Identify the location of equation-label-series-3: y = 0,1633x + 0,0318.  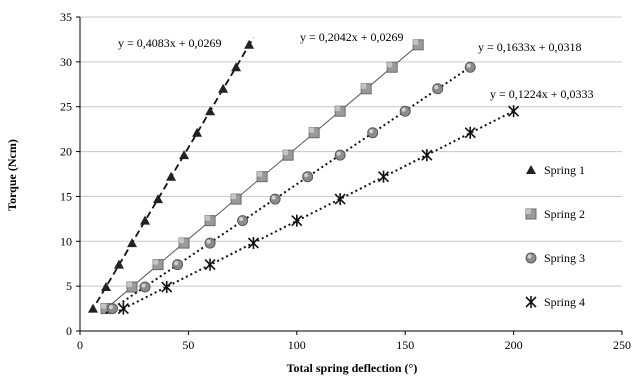
(530, 47).